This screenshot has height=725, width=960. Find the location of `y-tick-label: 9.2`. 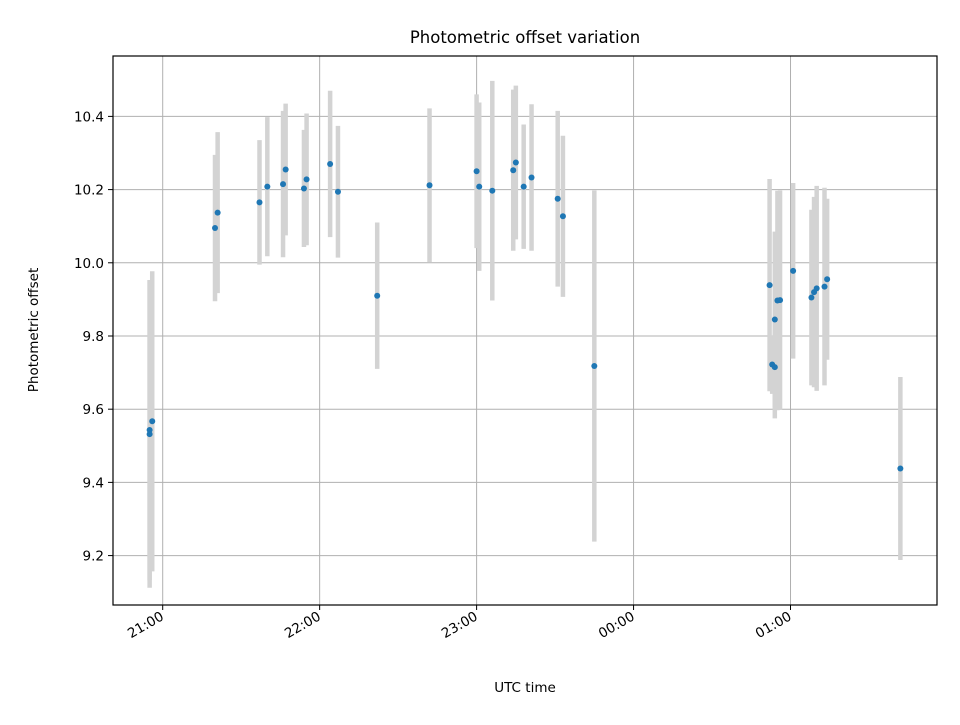

y-tick-label: 9.2 is located at coordinates (93, 557).